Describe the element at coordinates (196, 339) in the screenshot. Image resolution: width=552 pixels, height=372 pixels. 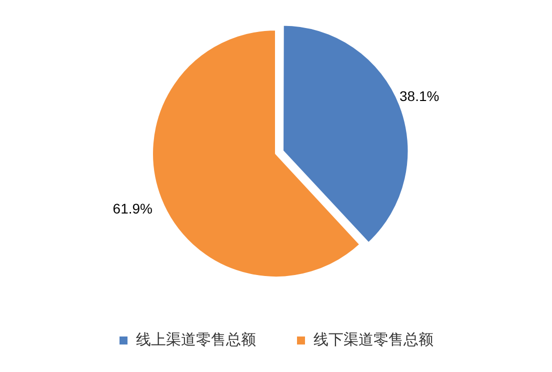
I see `legend-label: 线上渠道零售总额` at that location.